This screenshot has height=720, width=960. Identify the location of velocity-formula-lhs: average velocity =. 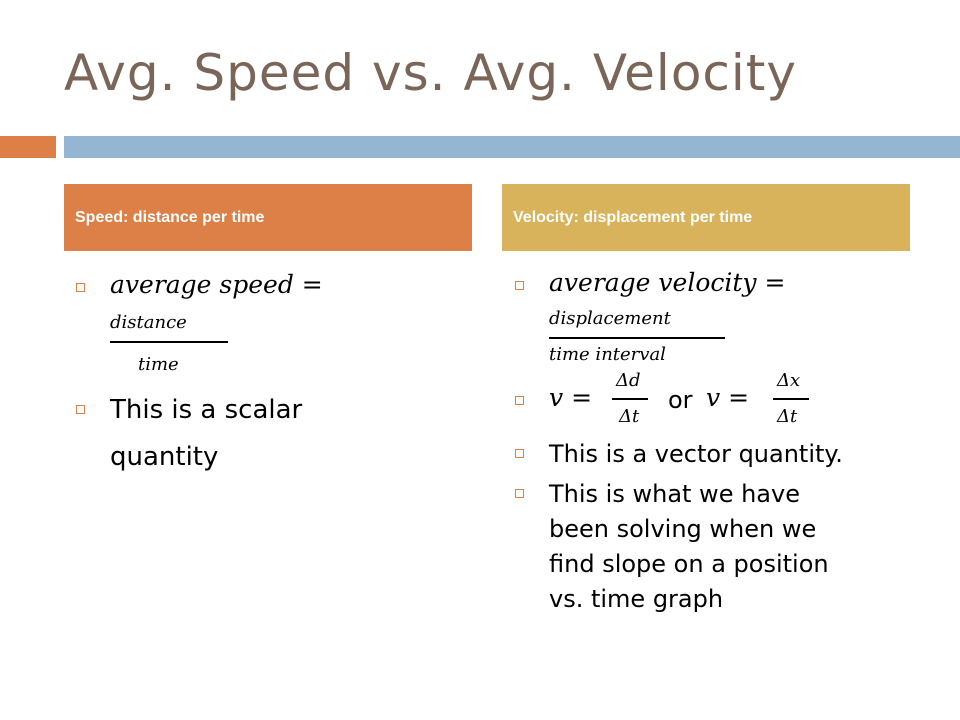
(667, 282).